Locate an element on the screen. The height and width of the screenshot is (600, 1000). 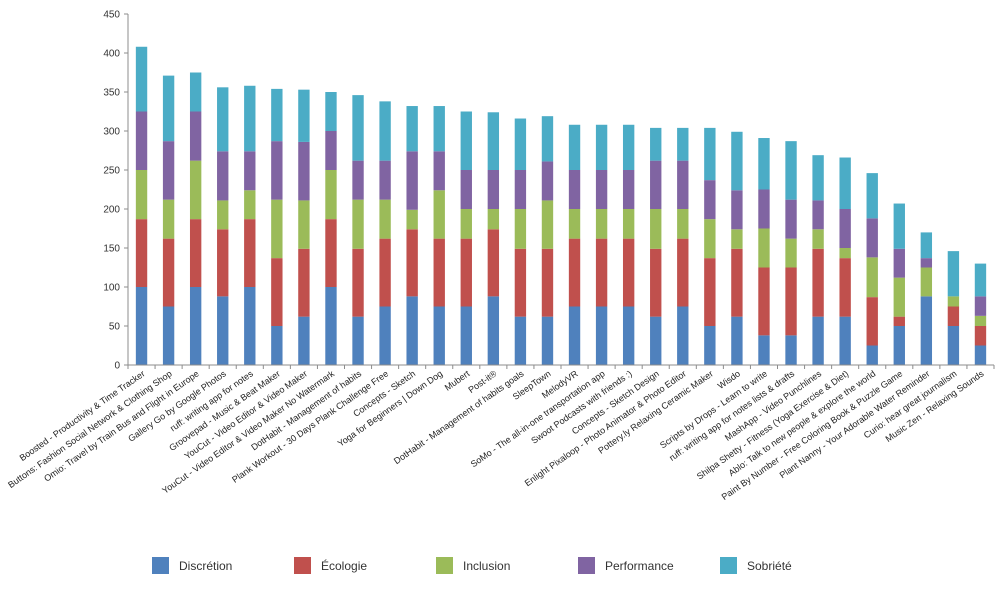
legend-item: Discrétion is located at coordinates (192, 565).